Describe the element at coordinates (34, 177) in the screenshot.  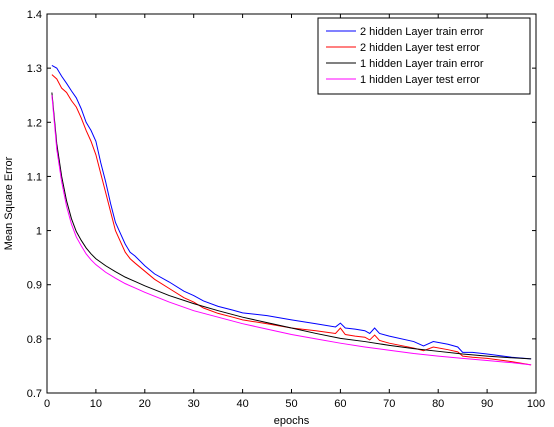
I see `y-tick-label: 1.1` at that location.